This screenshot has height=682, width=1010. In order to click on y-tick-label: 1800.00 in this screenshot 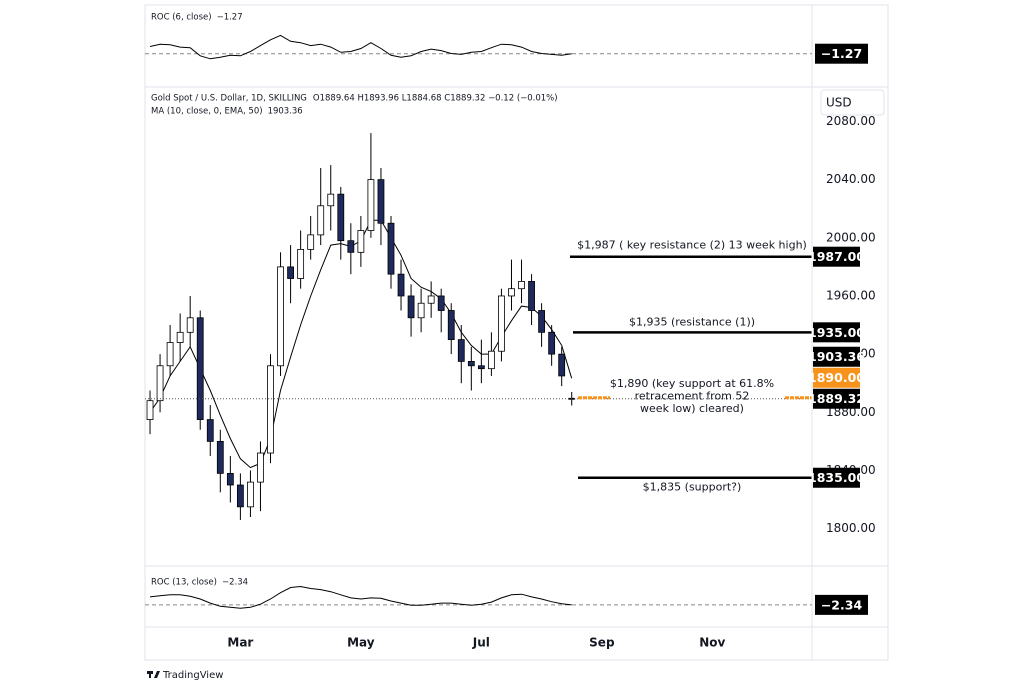, I will do `click(851, 528)`.